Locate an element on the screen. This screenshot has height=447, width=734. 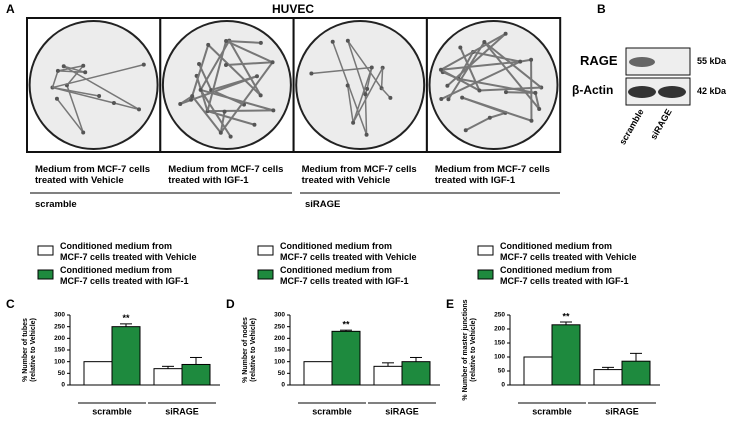
significance: ** is located at coordinates (566, 316).